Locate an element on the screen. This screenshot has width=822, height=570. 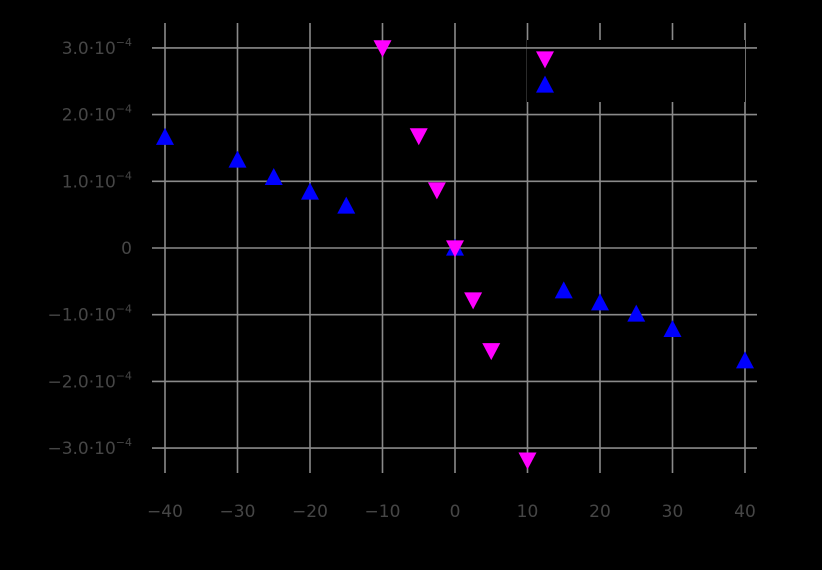
legend-marker-triangle-up is located at coordinates (545, 84).